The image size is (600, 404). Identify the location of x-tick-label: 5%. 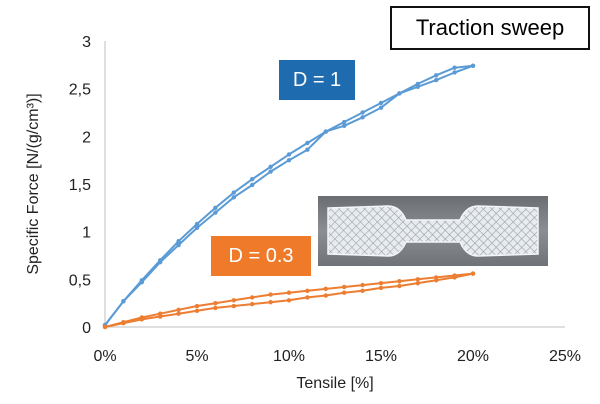
(196, 356).